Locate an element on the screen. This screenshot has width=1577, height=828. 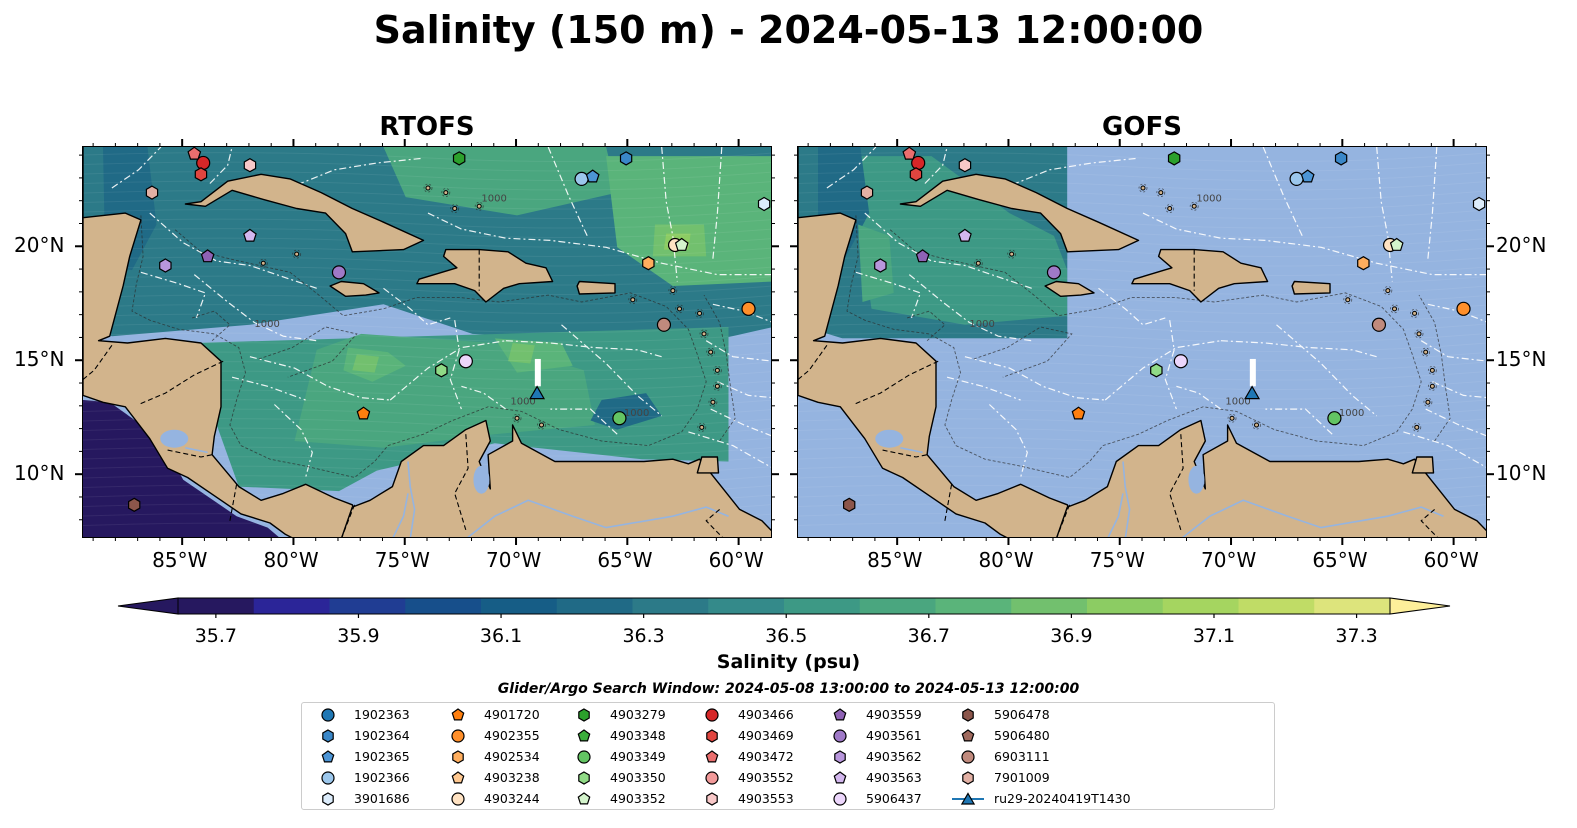
legend-label: 4903561 is located at coordinates (894, 735).